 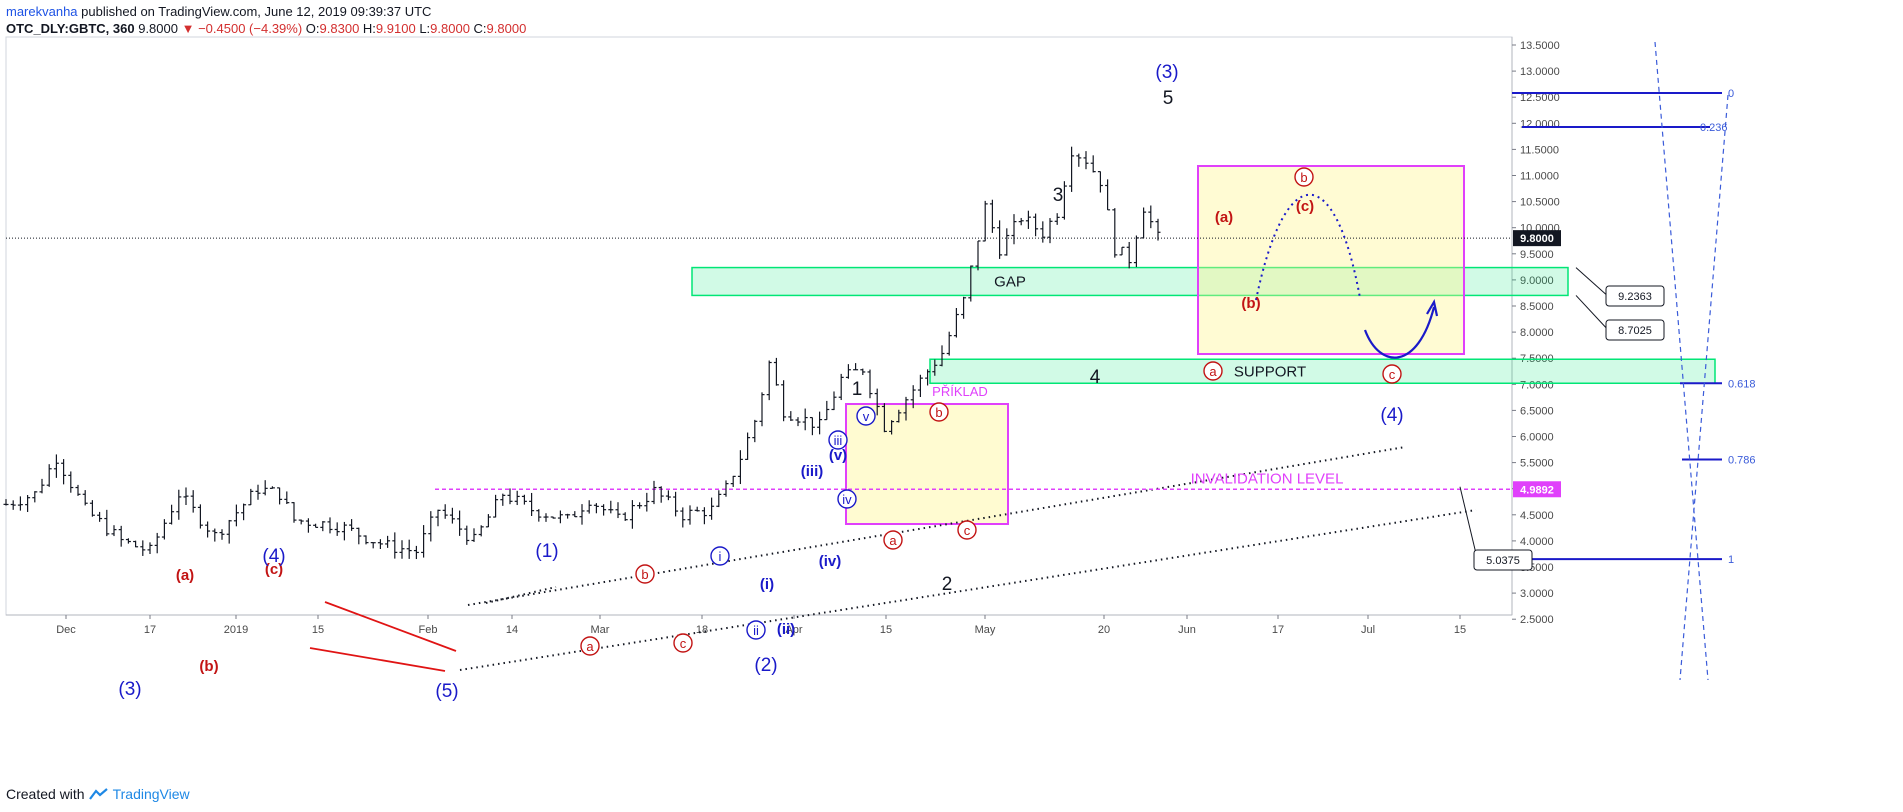 I want to click on last-price: 9.8000, so click(x=158, y=28).